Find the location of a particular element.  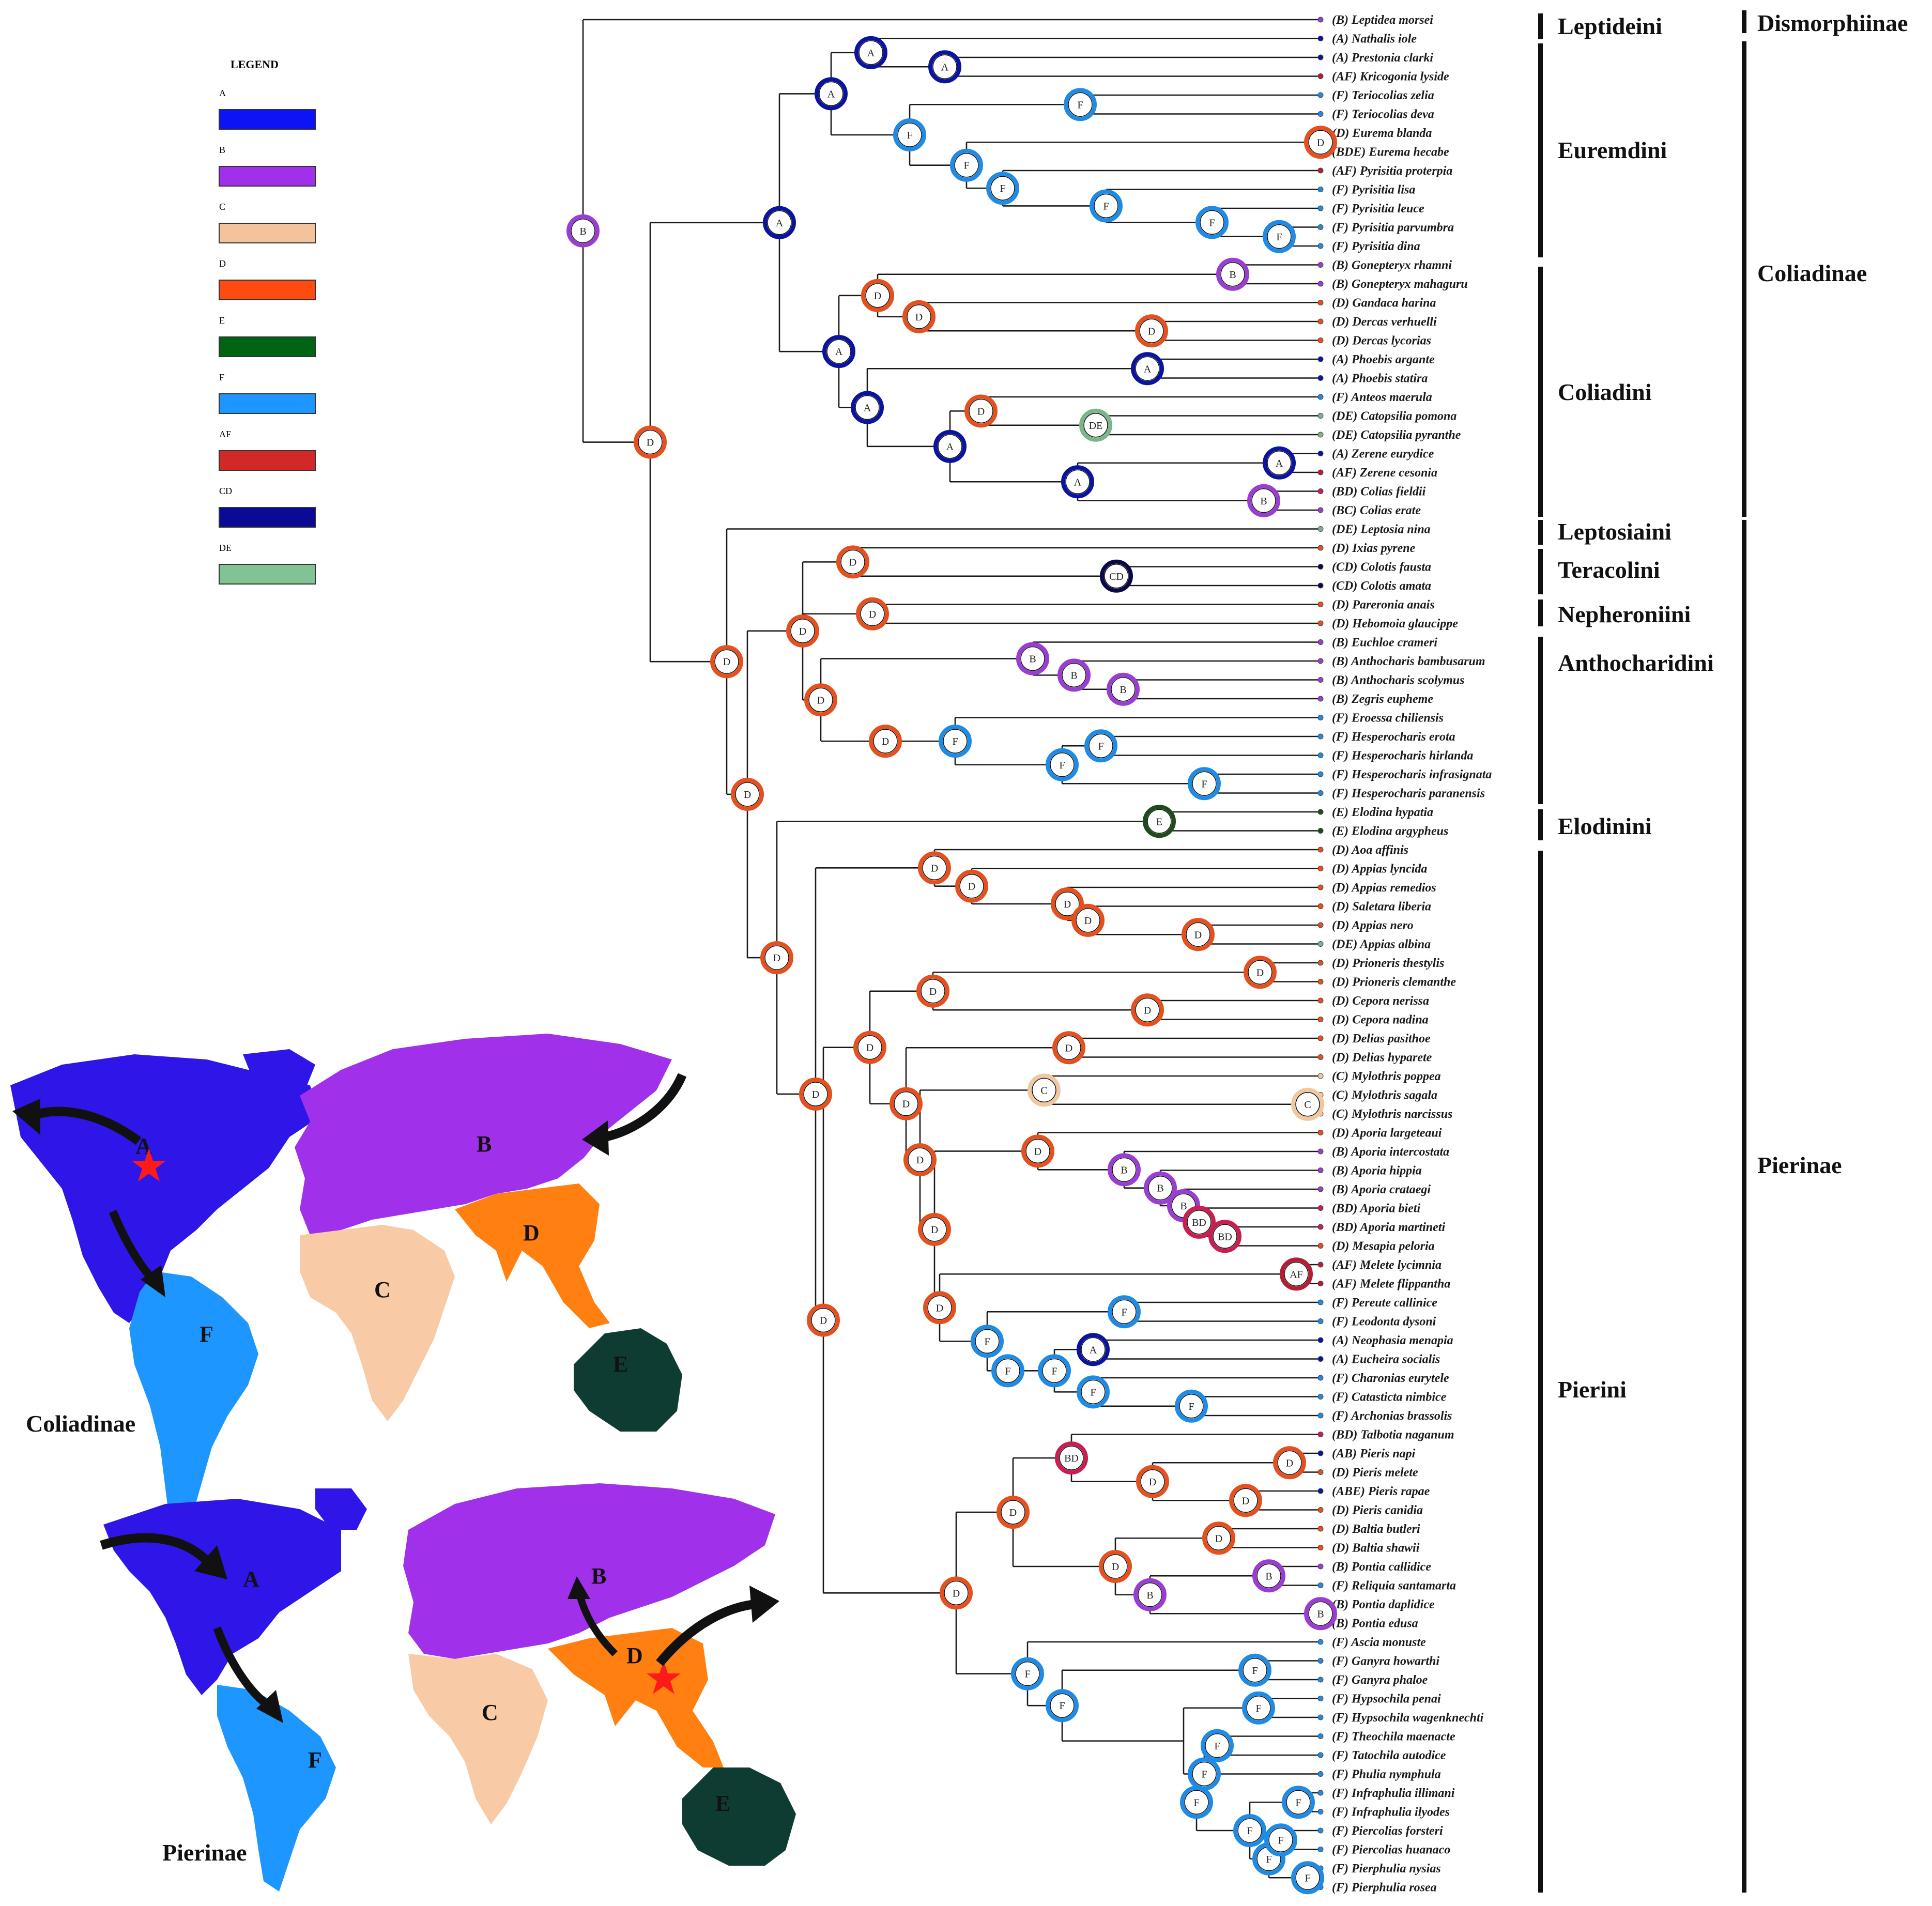

legend-swatch-e is located at coordinates (267, 346).